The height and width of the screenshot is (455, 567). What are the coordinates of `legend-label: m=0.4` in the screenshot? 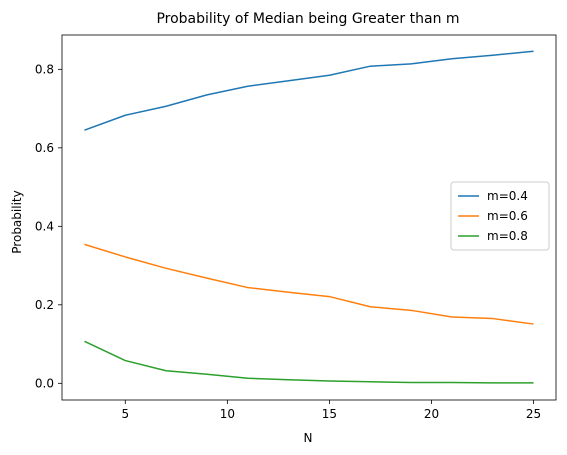 It's located at (507, 196).